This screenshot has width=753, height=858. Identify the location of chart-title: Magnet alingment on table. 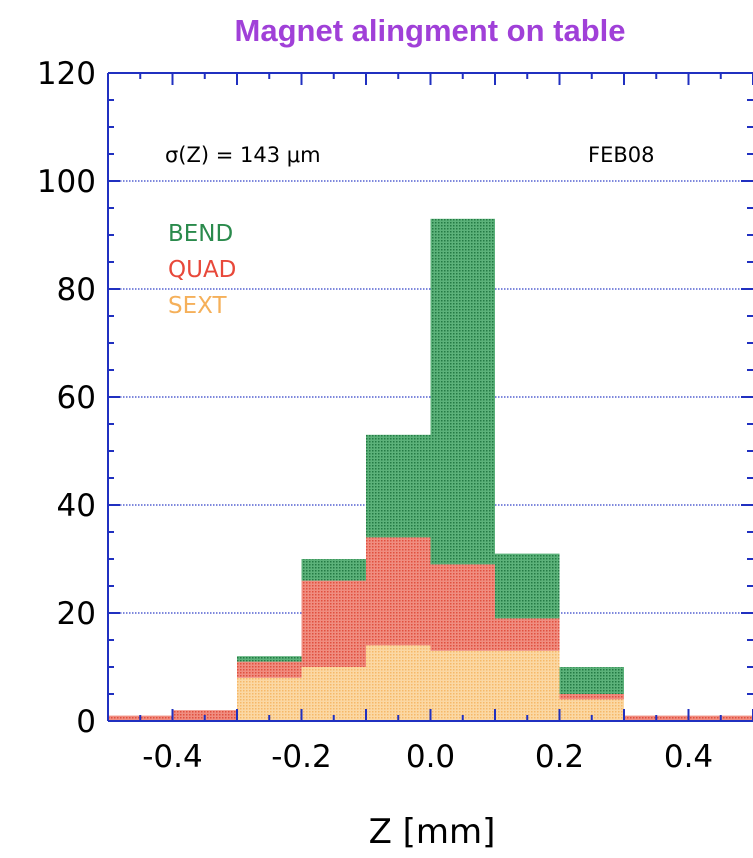
(430, 30).